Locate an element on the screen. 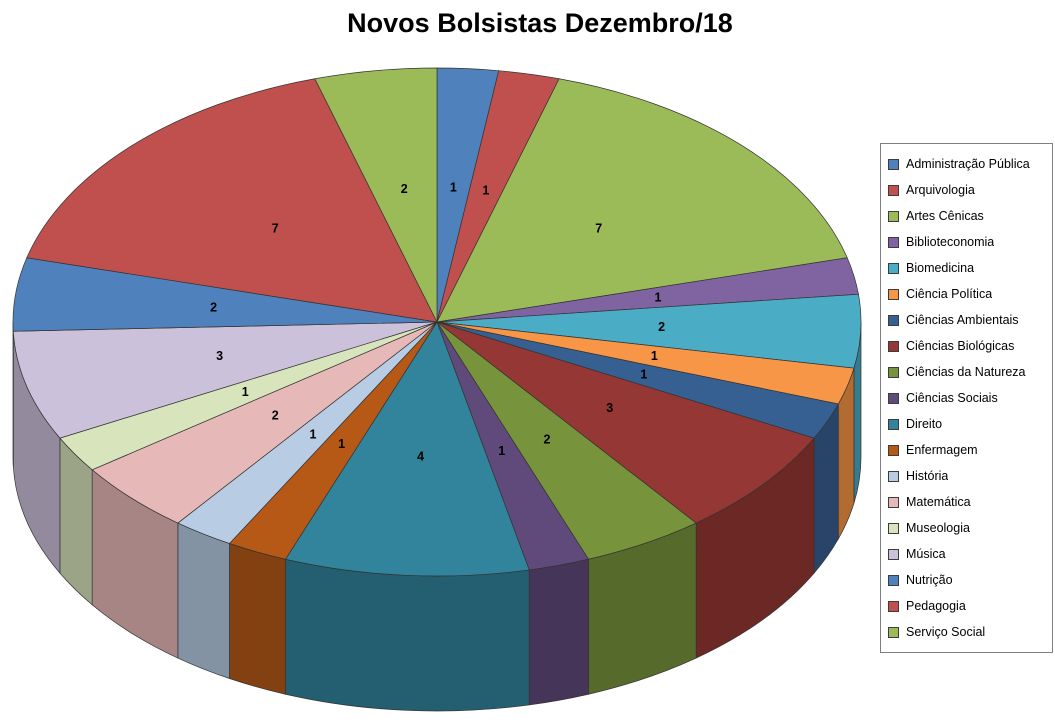  legend-item: Administração Pública is located at coordinates (969, 164).